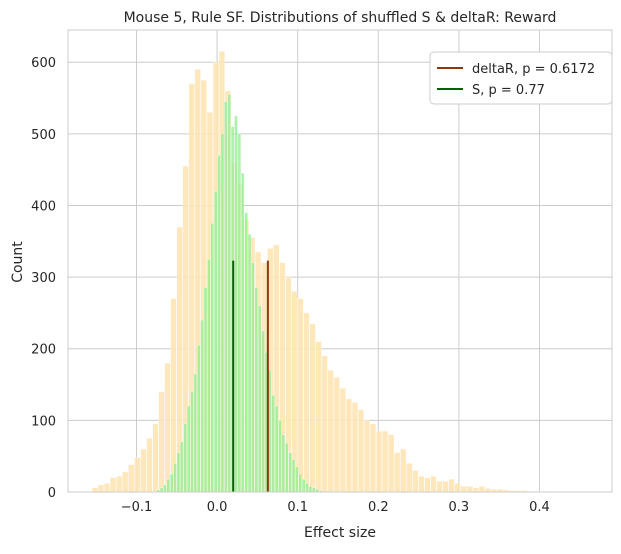 Image resolution: width=621 pixels, height=554 pixels. I want to click on y-tick-label: 500, so click(43, 135).